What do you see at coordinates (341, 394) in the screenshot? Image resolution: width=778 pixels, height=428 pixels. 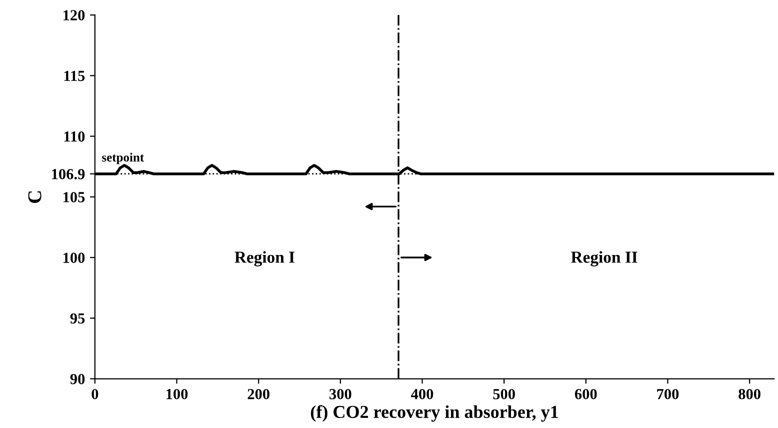 I see `x-tick-label: 300` at bounding box center [341, 394].